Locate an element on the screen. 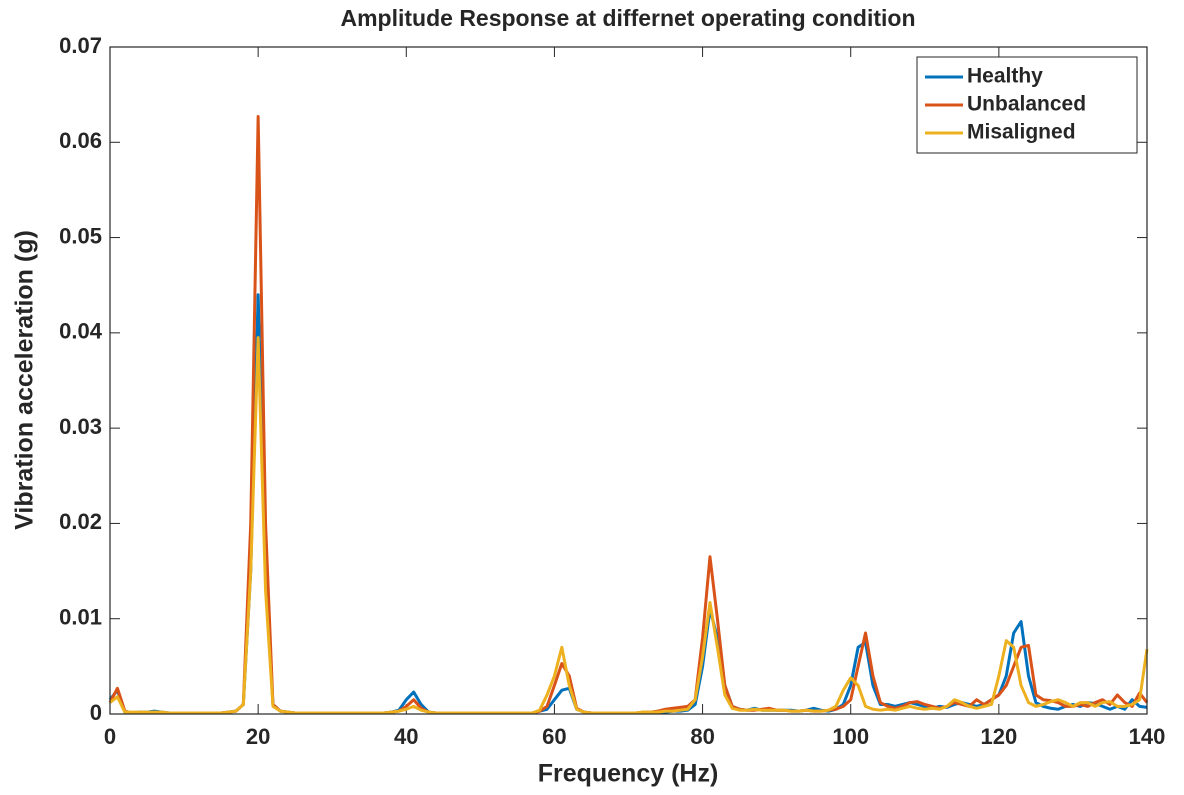  y-tick-label: 0.07 is located at coordinates (80, 45).